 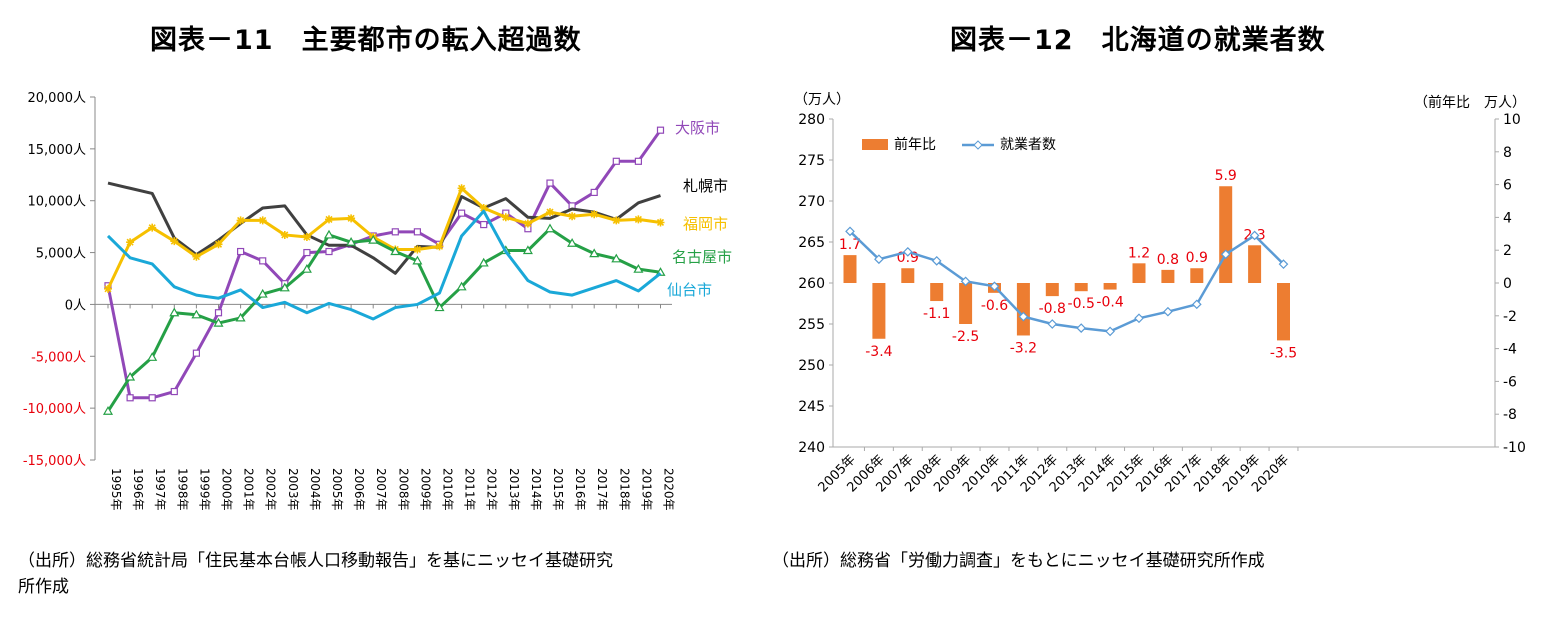 What do you see at coordinates (1255, 264) in the screenshot?
I see `bar-2019年` at bounding box center [1255, 264].